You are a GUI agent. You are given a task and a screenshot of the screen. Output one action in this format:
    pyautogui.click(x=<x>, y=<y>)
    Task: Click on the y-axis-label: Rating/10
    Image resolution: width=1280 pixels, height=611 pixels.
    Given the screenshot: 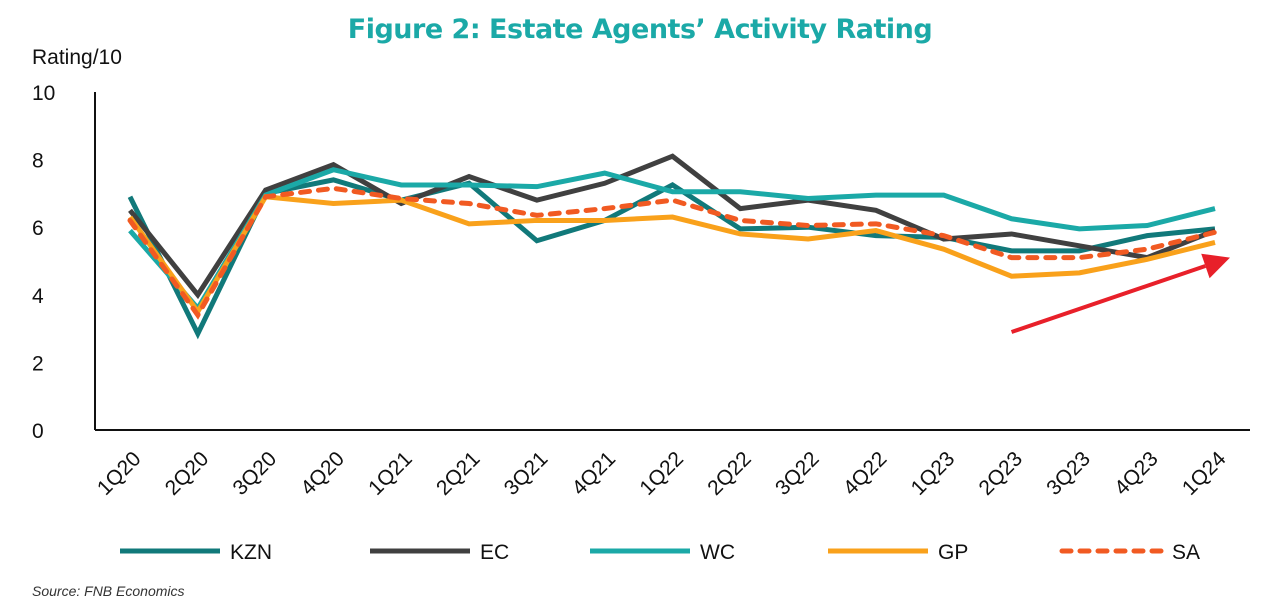 What is the action you would take?
    pyautogui.click(x=77, y=57)
    